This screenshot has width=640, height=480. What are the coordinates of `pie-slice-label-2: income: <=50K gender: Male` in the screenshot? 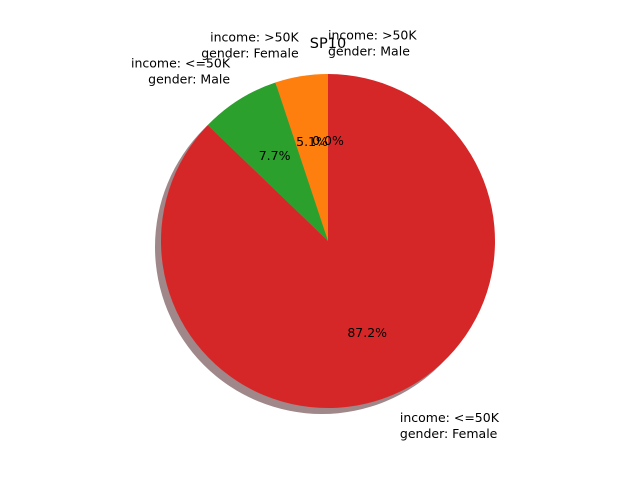 It's located at (181, 71).